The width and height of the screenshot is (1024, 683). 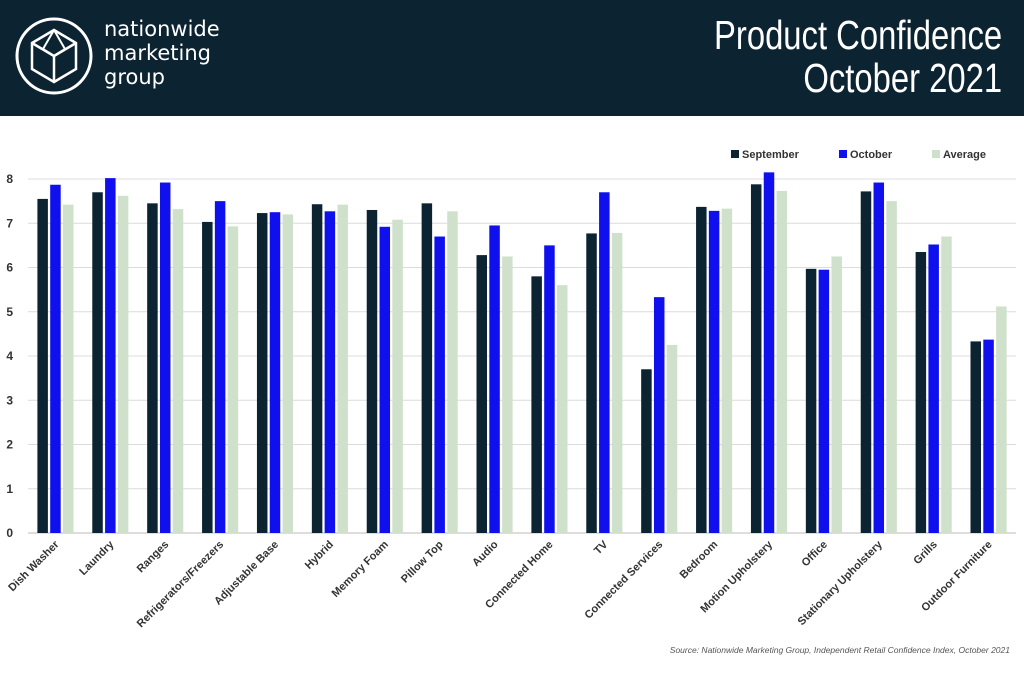 I want to click on y-tick-label: 2, so click(x=9, y=445).